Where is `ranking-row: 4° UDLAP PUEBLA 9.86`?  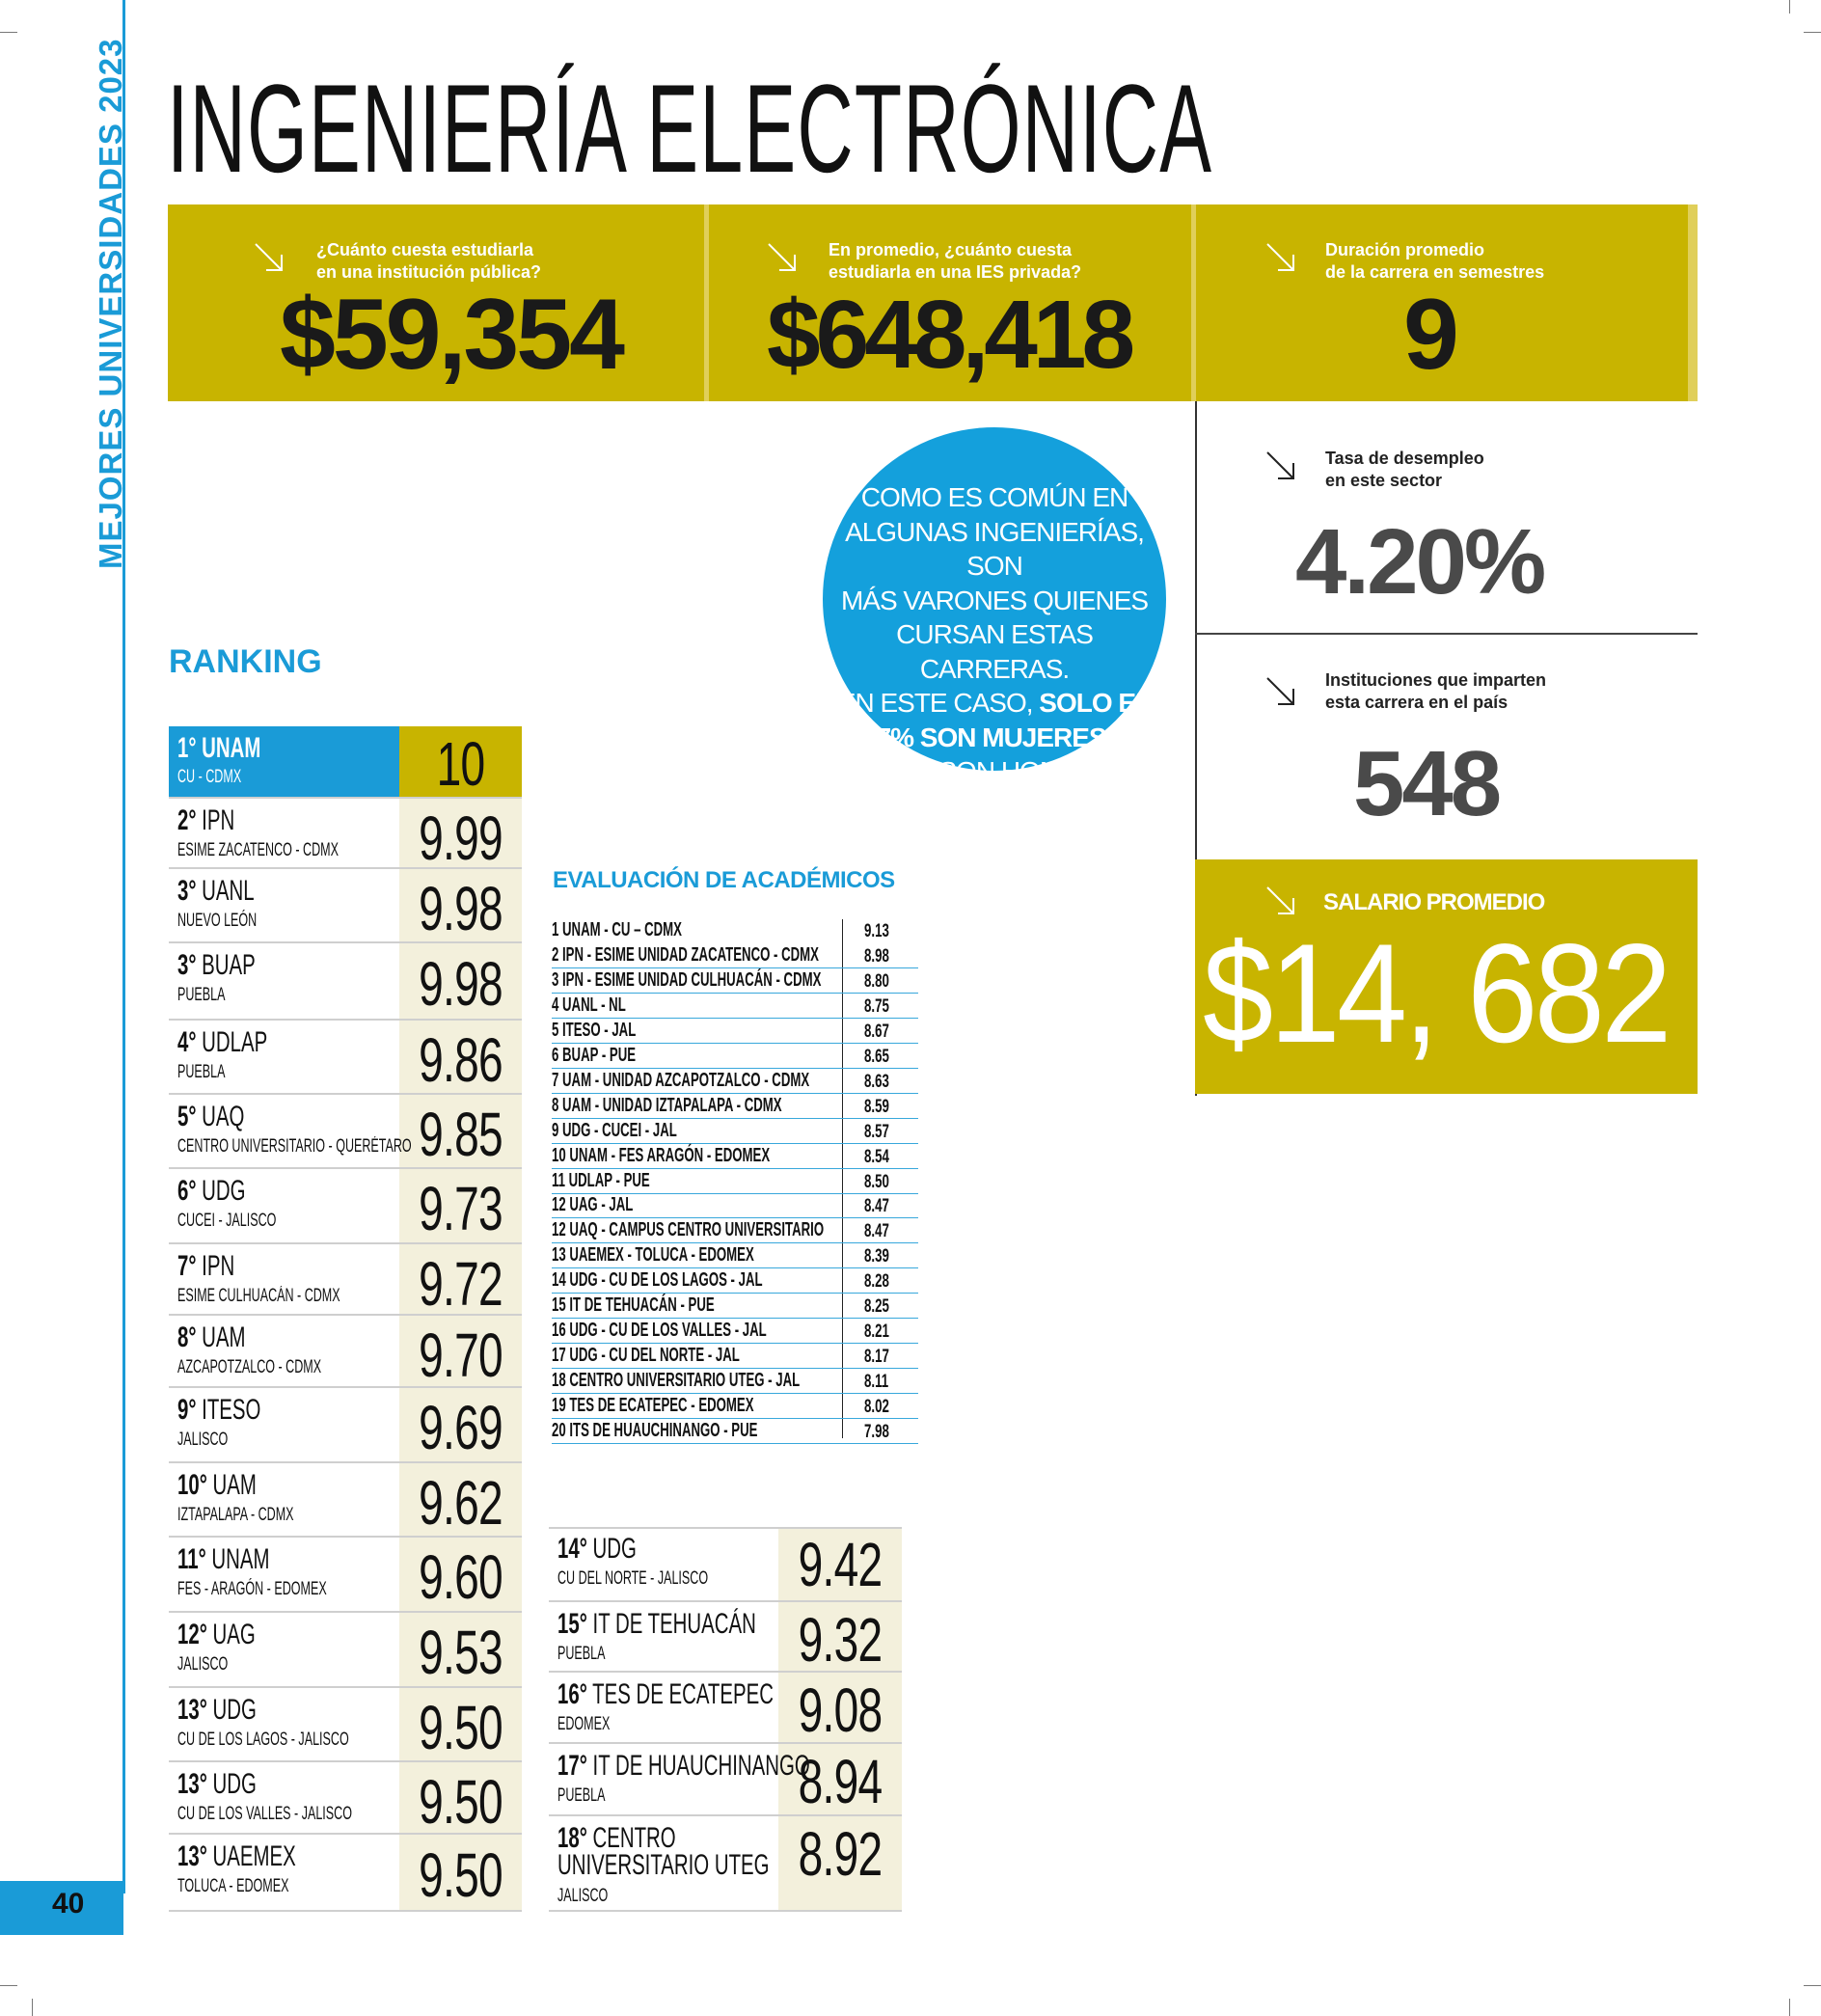
ranking-row: 4° UDLAP PUEBLA 9.86 is located at coordinates (345, 1058).